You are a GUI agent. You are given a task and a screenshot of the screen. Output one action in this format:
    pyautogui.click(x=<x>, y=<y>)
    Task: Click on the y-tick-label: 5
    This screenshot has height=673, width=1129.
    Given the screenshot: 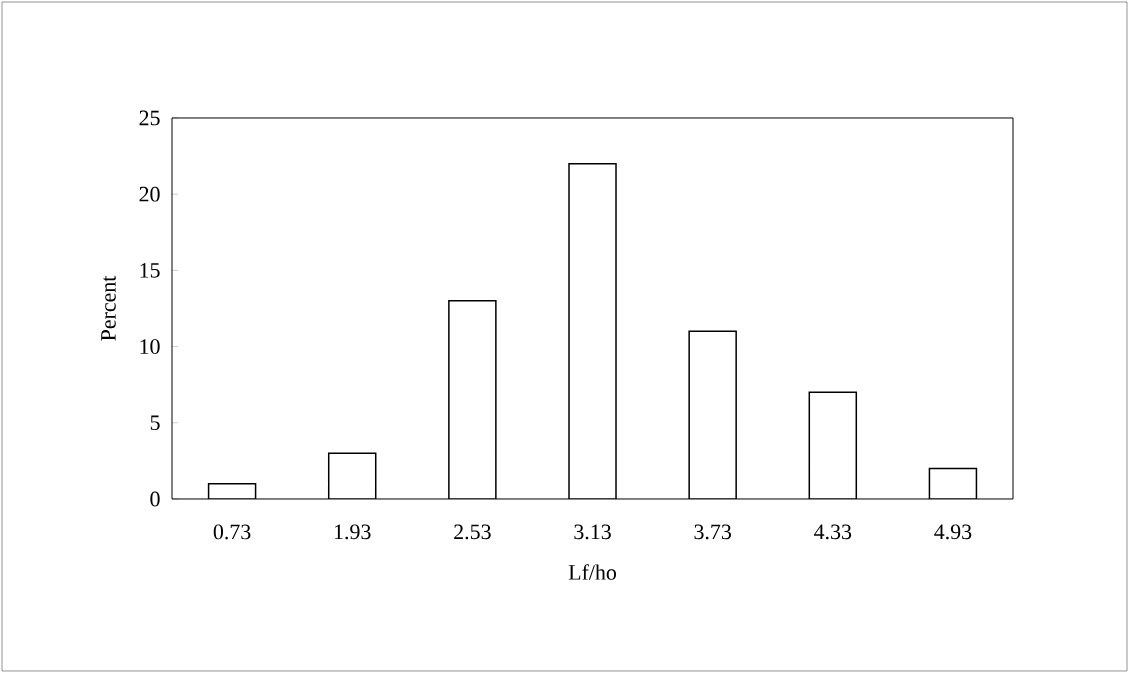 What is the action you would take?
    pyautogui.click(x=155, y=423)
    